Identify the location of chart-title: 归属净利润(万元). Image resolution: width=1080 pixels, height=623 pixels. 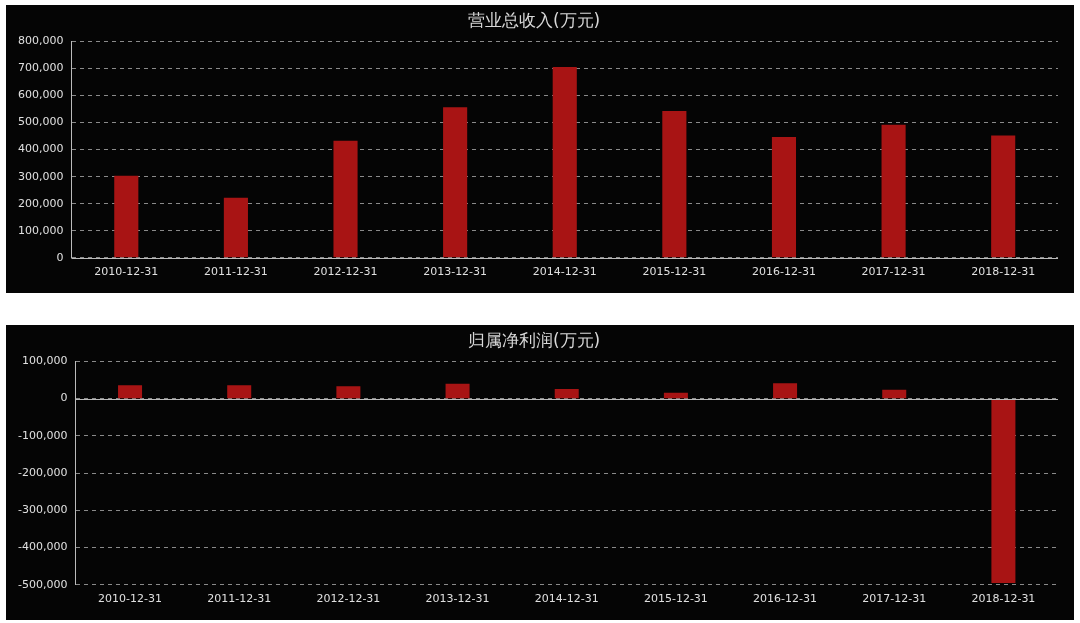
(534, 339).